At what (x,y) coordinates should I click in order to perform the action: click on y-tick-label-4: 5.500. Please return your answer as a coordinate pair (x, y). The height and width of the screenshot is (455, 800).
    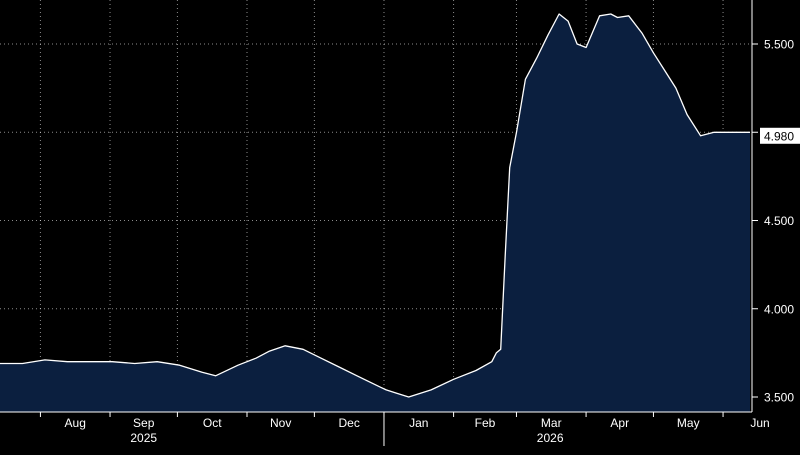
    Looking at the image, I should click on (779, 45).